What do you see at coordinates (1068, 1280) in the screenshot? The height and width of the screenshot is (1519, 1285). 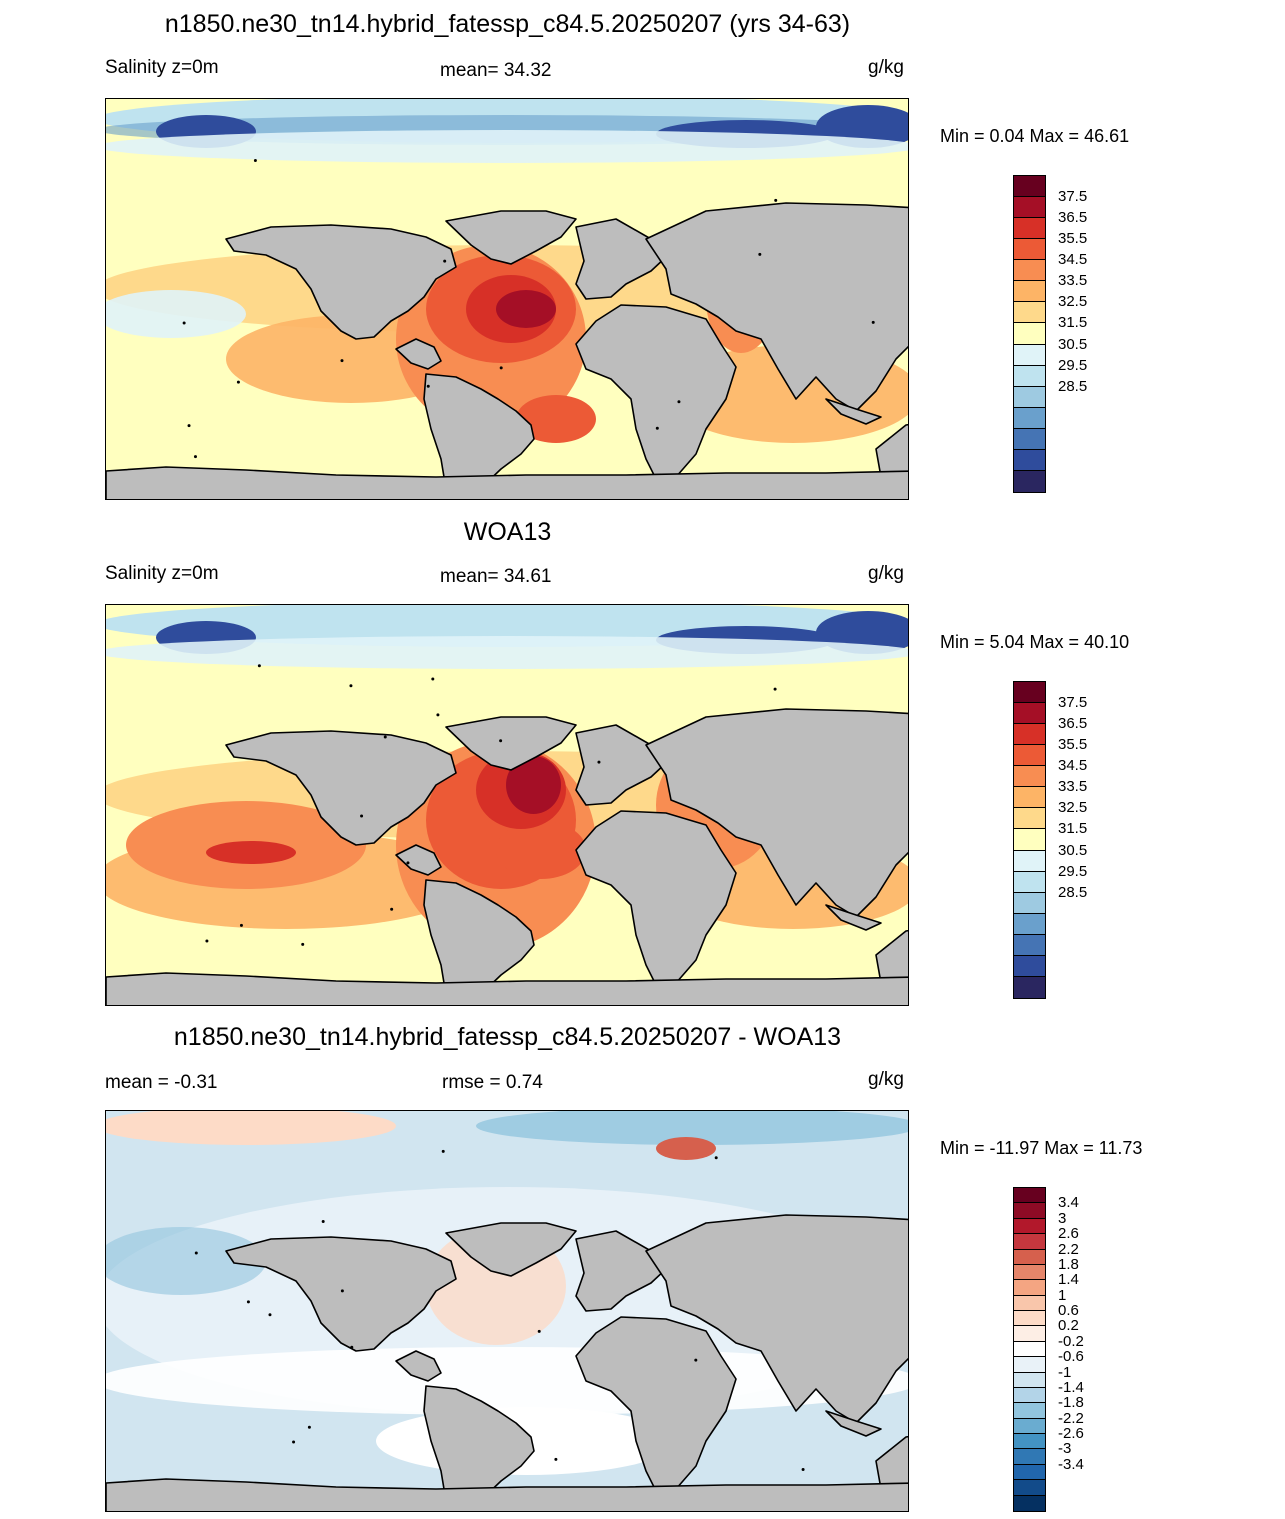 I see `colorbar-tick-label: 1.4` at bounding box center [1068, 1280].